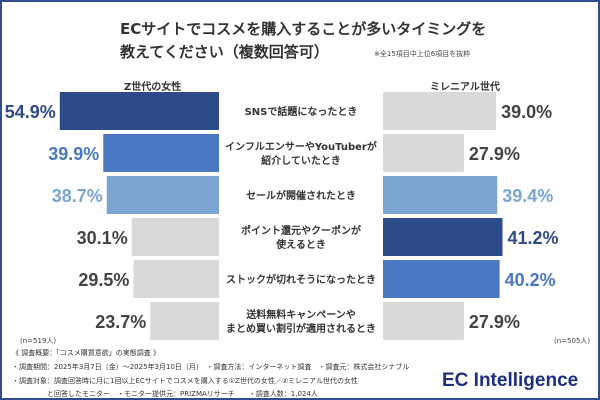 This screenshot has height=400, width=600. I want to click on category-label: ストックが切れそうになったとき, so click(301, 279).